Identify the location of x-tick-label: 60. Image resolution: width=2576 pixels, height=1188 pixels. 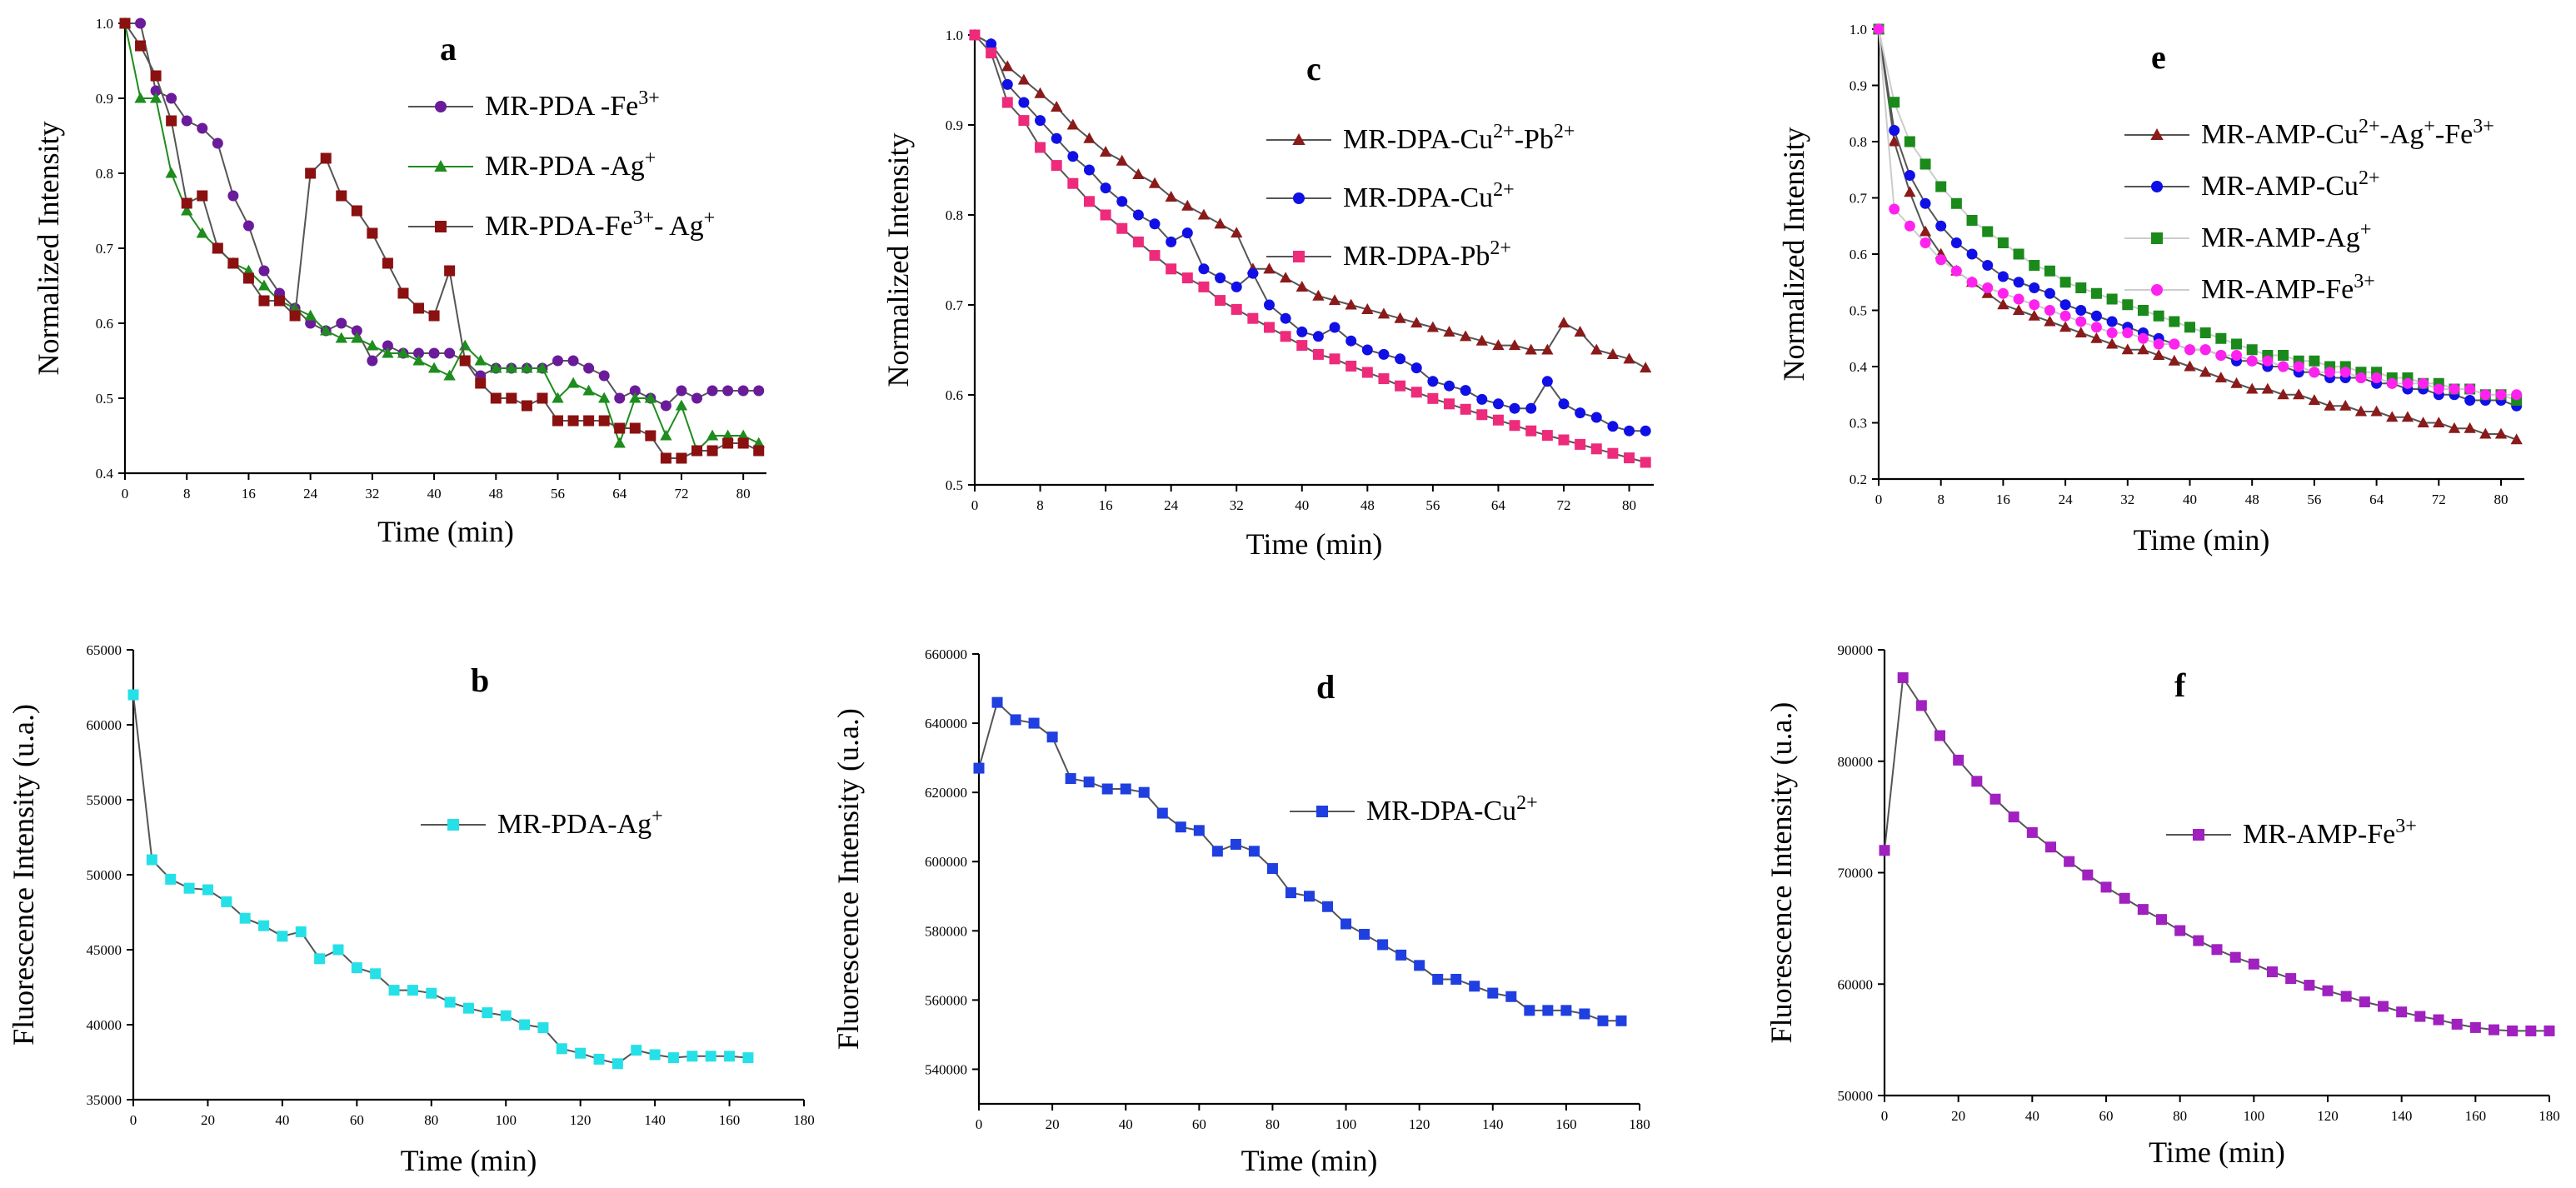
(357, 1120).